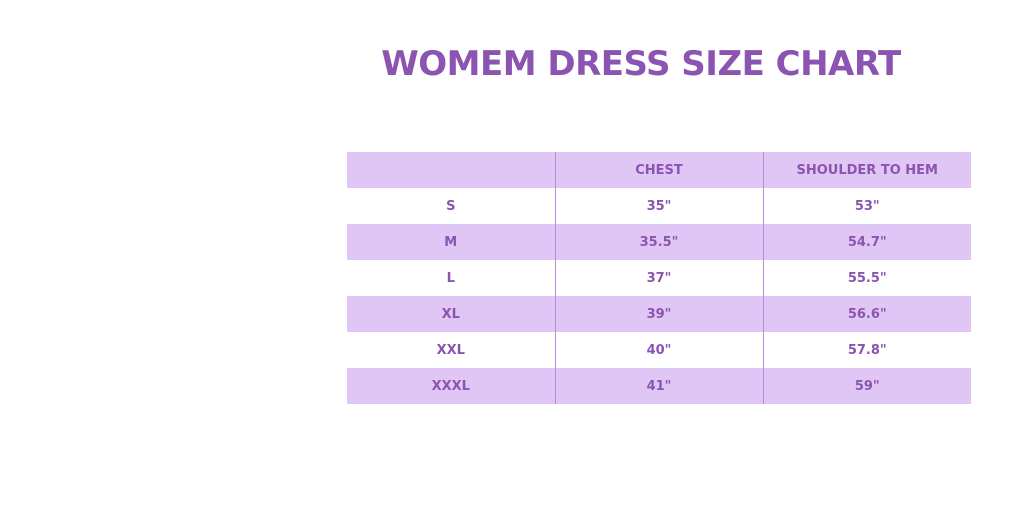 Image resolution: width=1024 pixels, height=512 pixels. I want to click on header-row: CHEST SHOULDER TO HEM, so click(659, 170).